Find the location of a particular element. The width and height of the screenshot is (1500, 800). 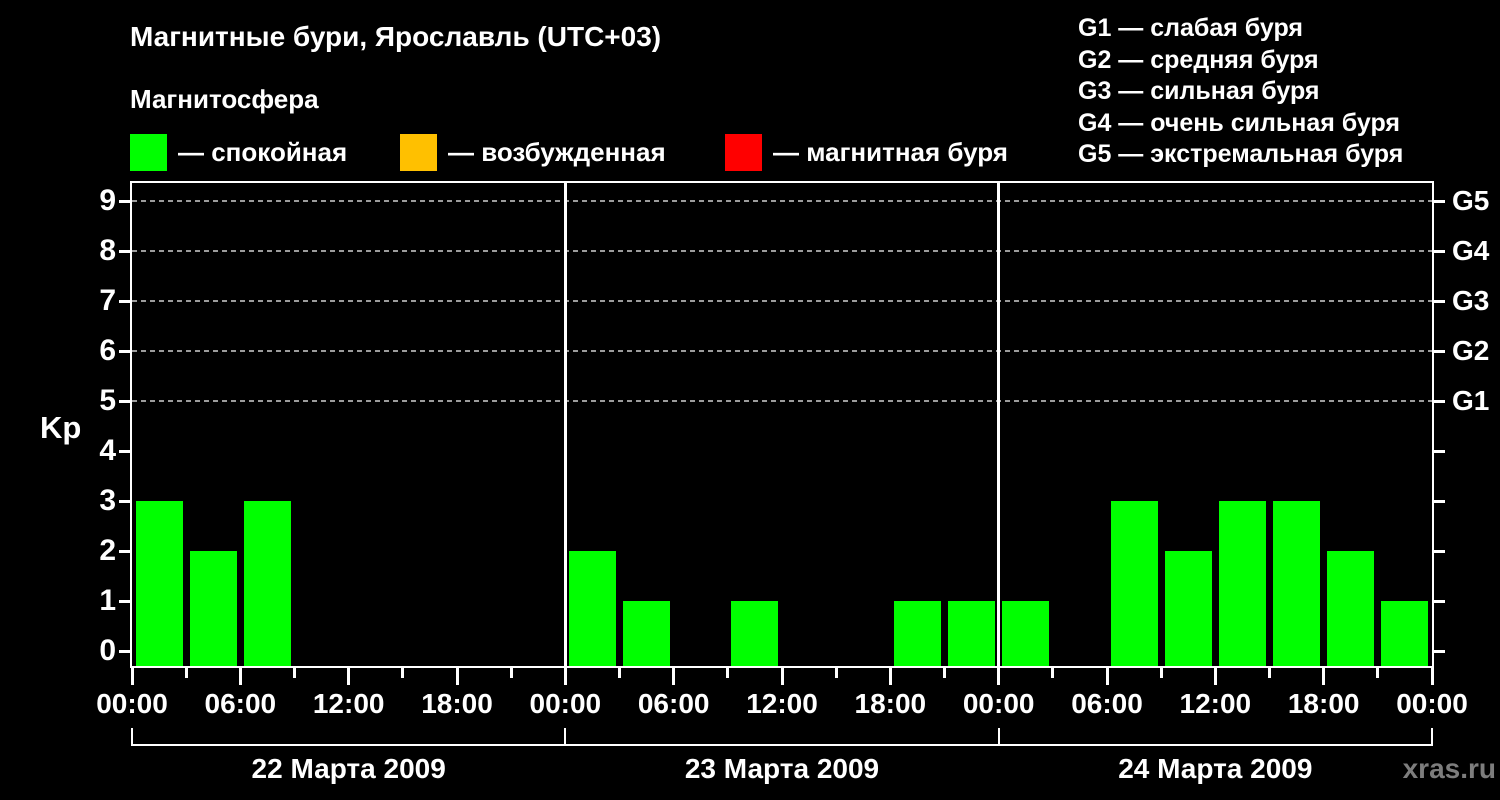

y-tick-label: 5 is located at coordinates (107, 400).